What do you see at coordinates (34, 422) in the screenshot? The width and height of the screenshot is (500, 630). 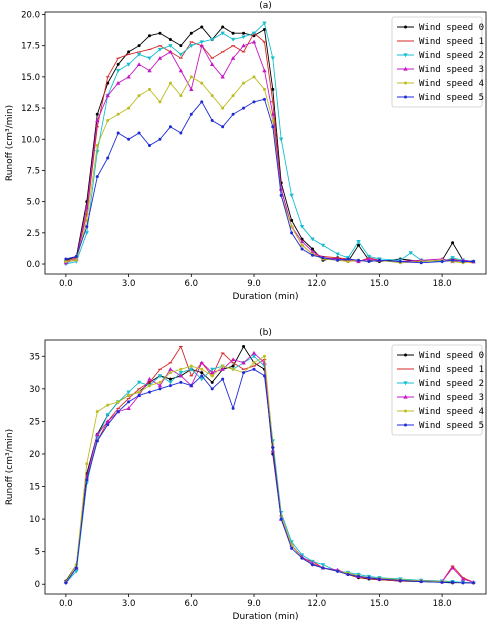 I see `y-tick-label: 25` at bounding box center [34, 422].